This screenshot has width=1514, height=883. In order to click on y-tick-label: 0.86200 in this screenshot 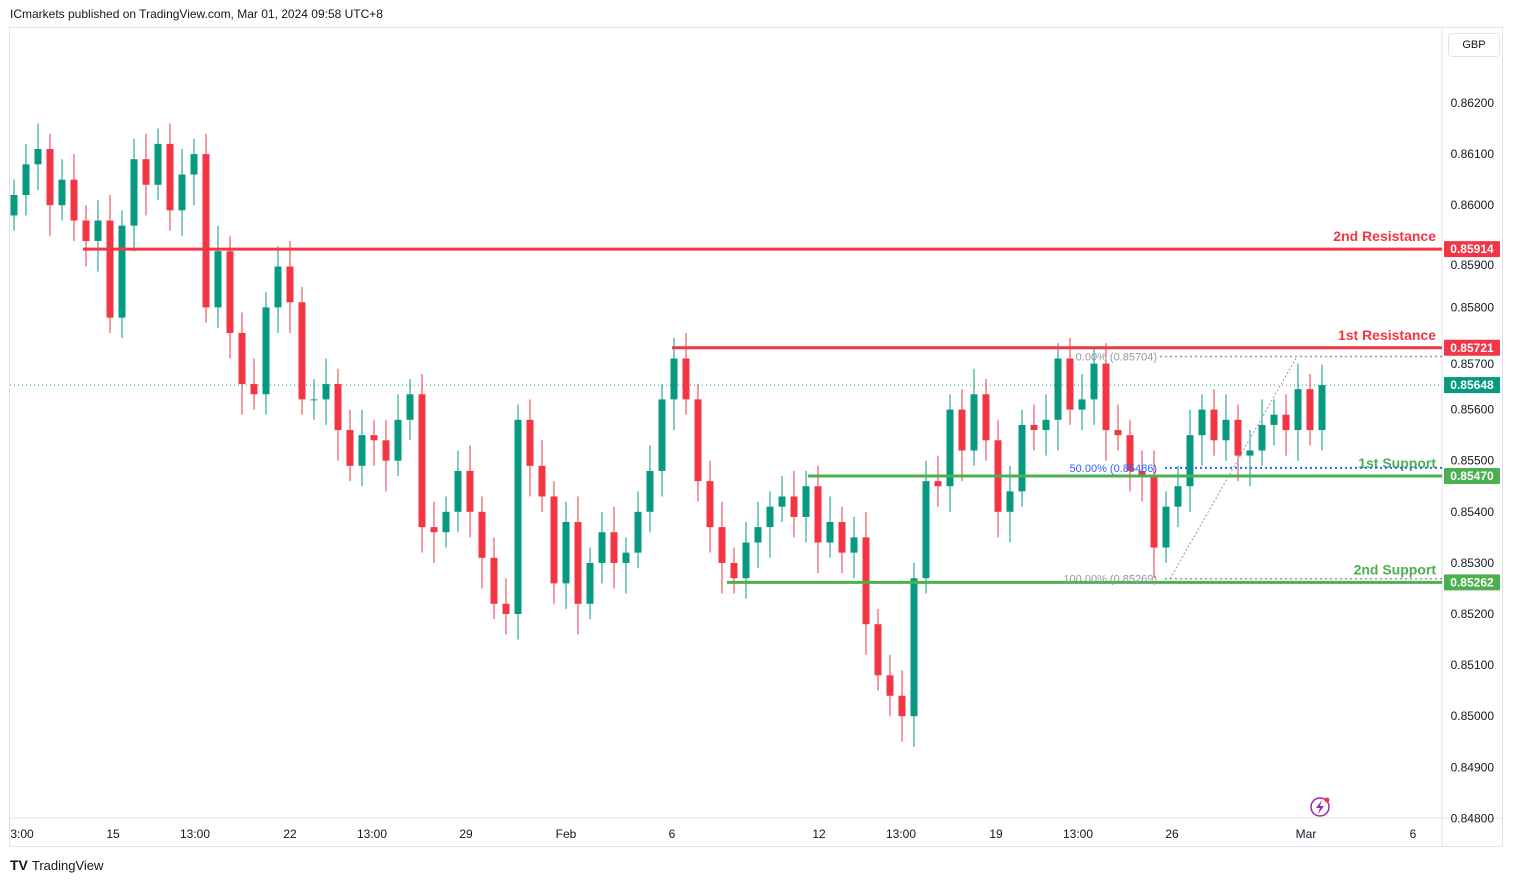, I will do `click(1473, 103)`.